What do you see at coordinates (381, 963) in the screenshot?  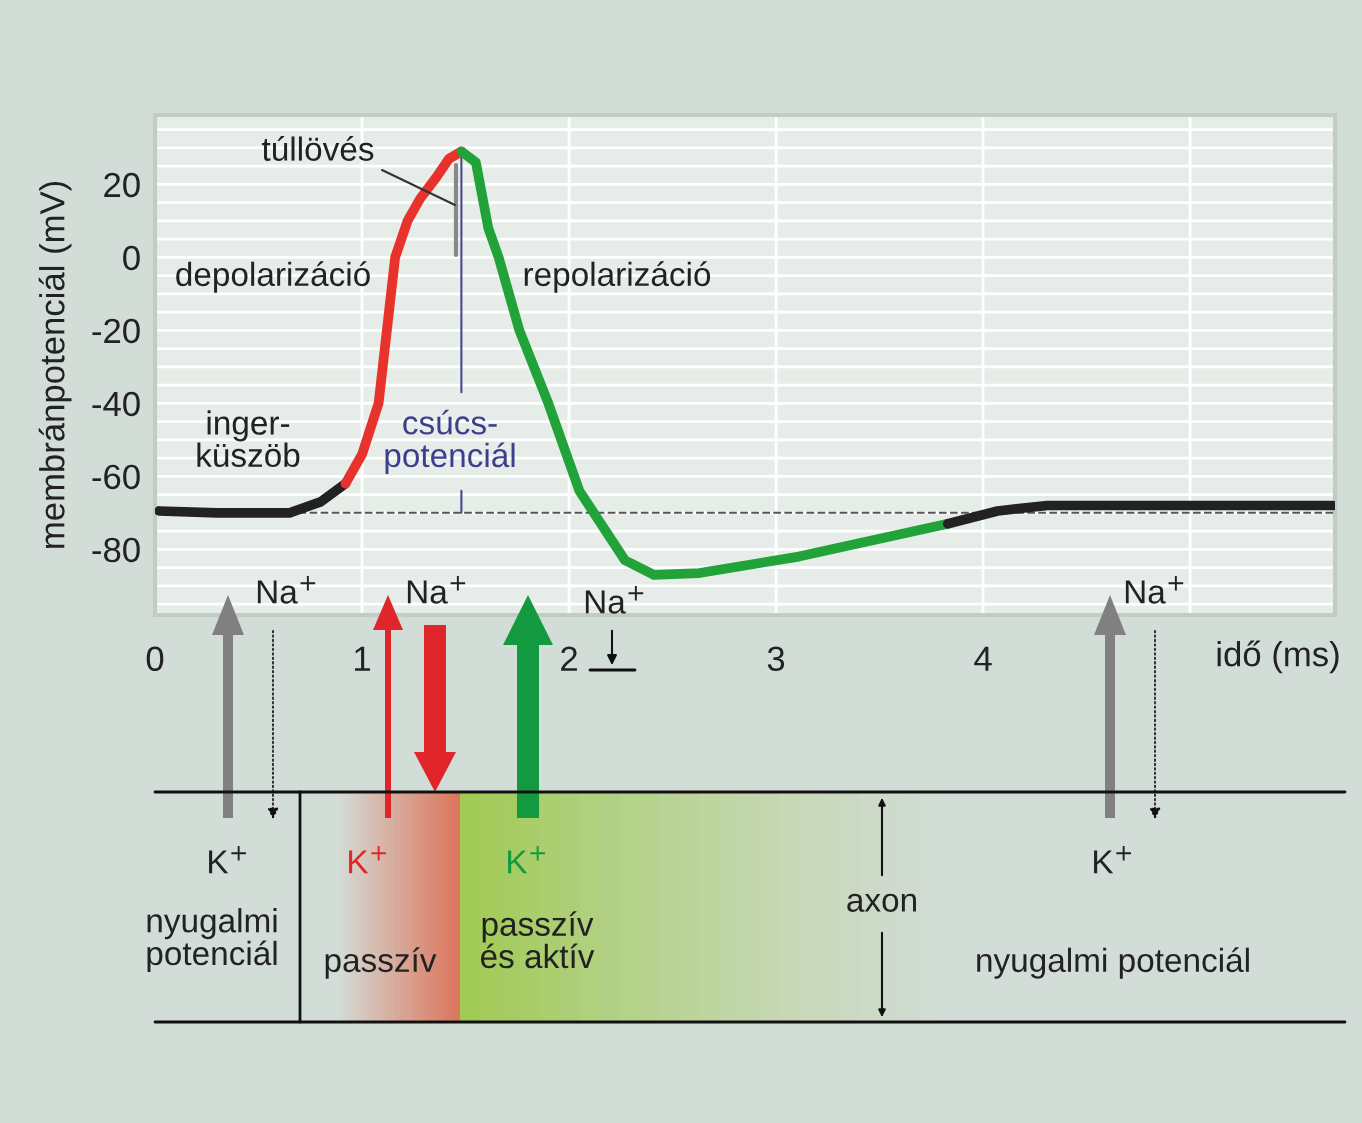 I see `text: passzív` at bounding box center [381, 963].